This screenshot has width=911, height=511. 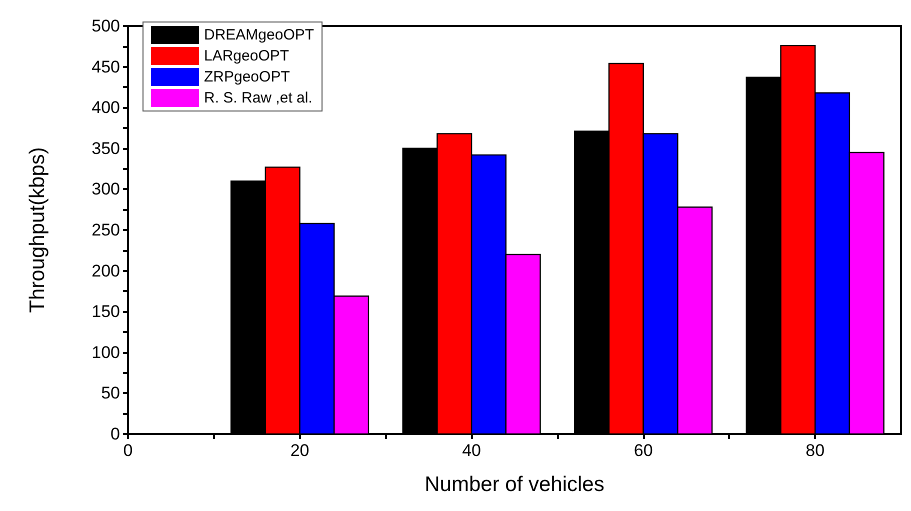 What do you see at coordinates (247, 77) in the screenshot?
I see `legend-label: ZRPgeoOPT` at bounding box center [247, 77].